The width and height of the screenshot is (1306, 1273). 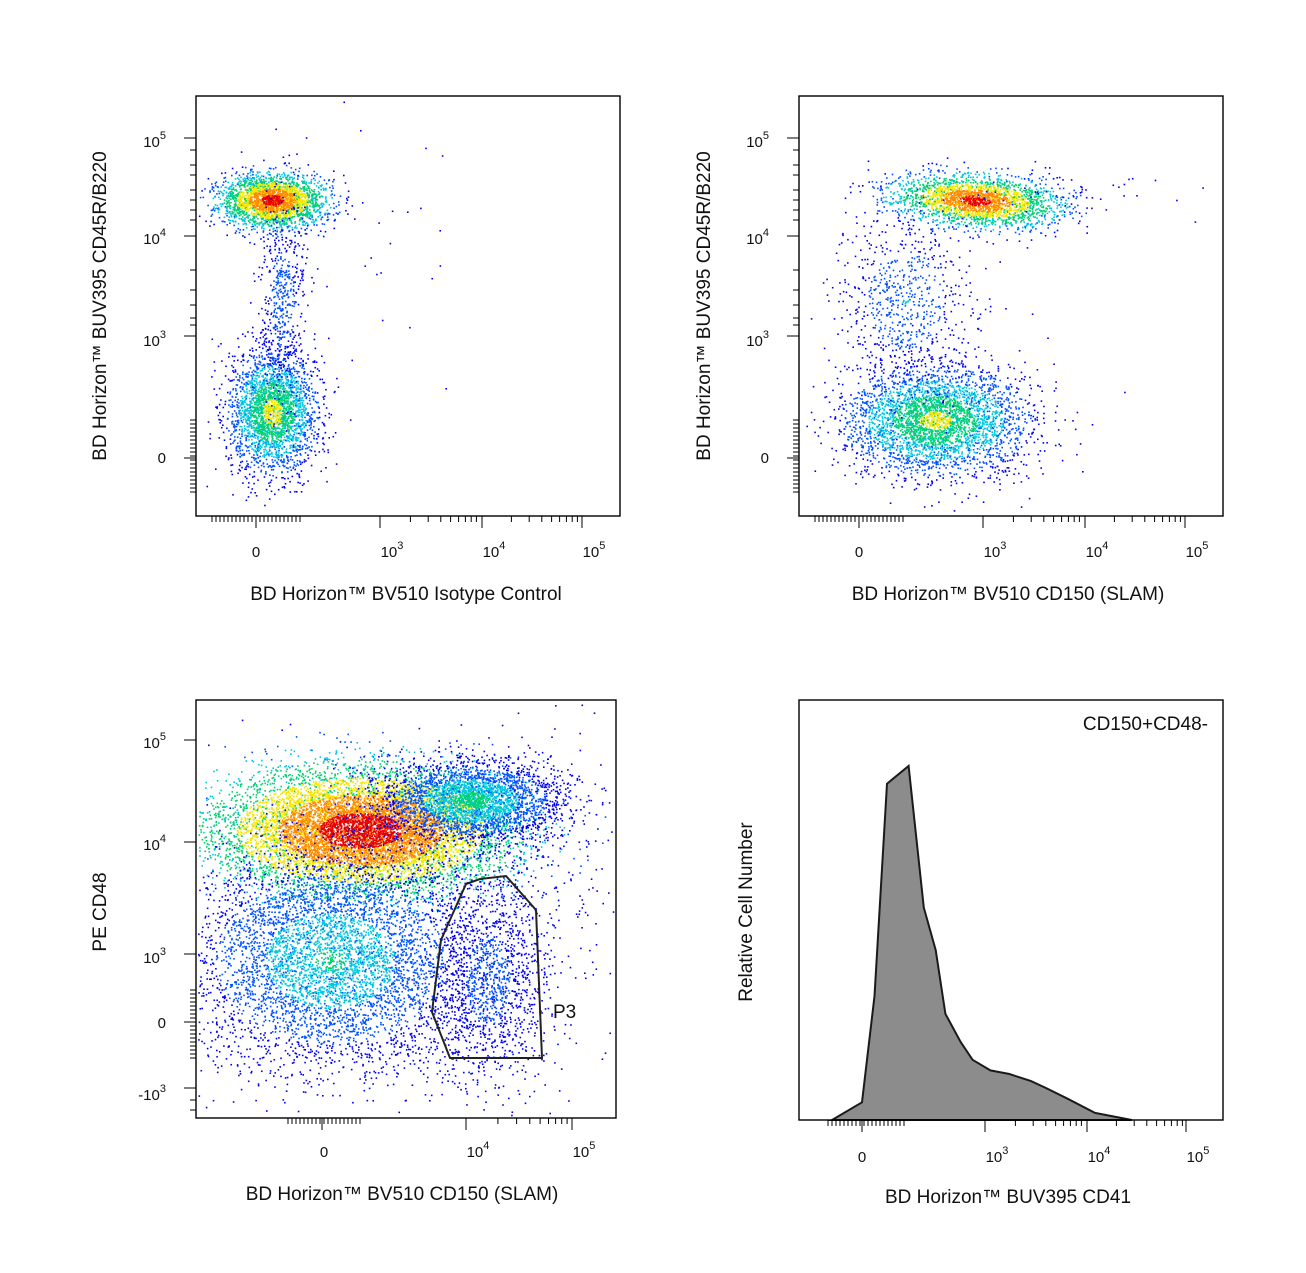 I want to click on panel2-x-tick-label-3: 10⁵, so click(x=1197, y=550).